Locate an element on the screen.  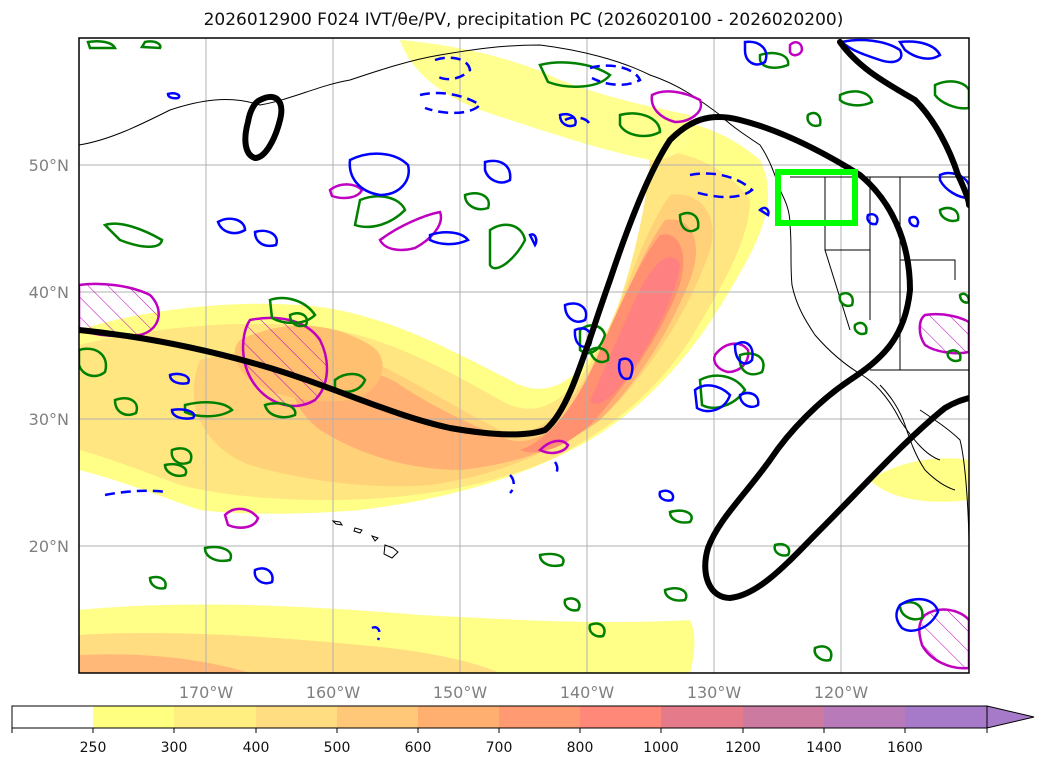
colorbar-label-700: 700 is located at coordinates (499, 748).